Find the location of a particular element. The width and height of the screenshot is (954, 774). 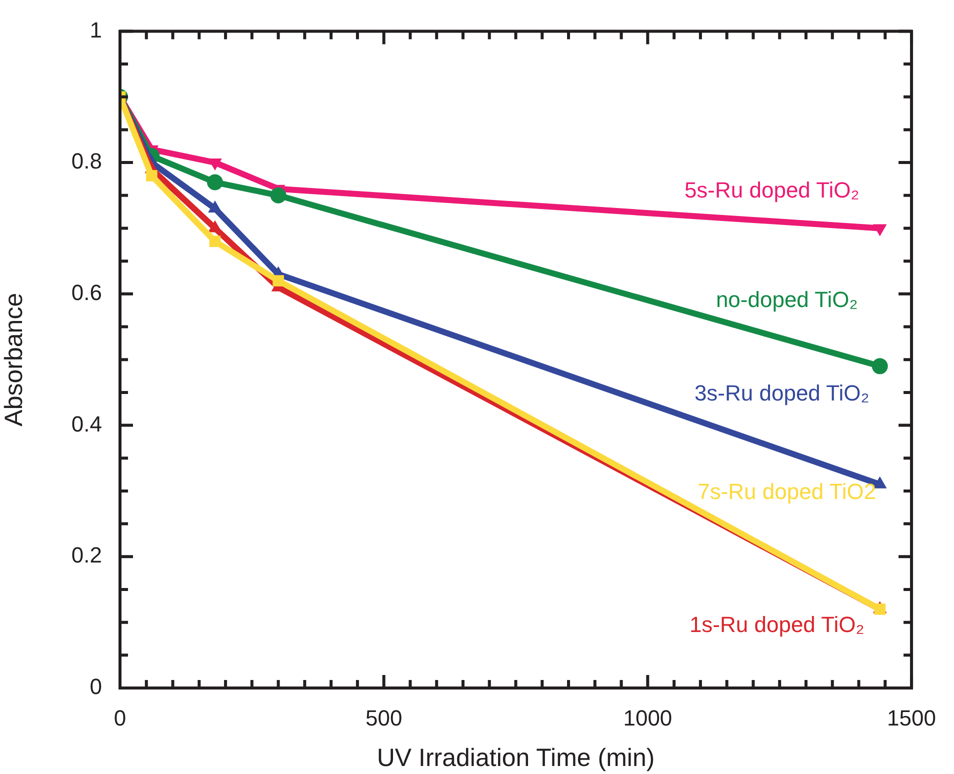

series-label: 1s-Ru doped TiO₂ is located at coordinates (776, 625).